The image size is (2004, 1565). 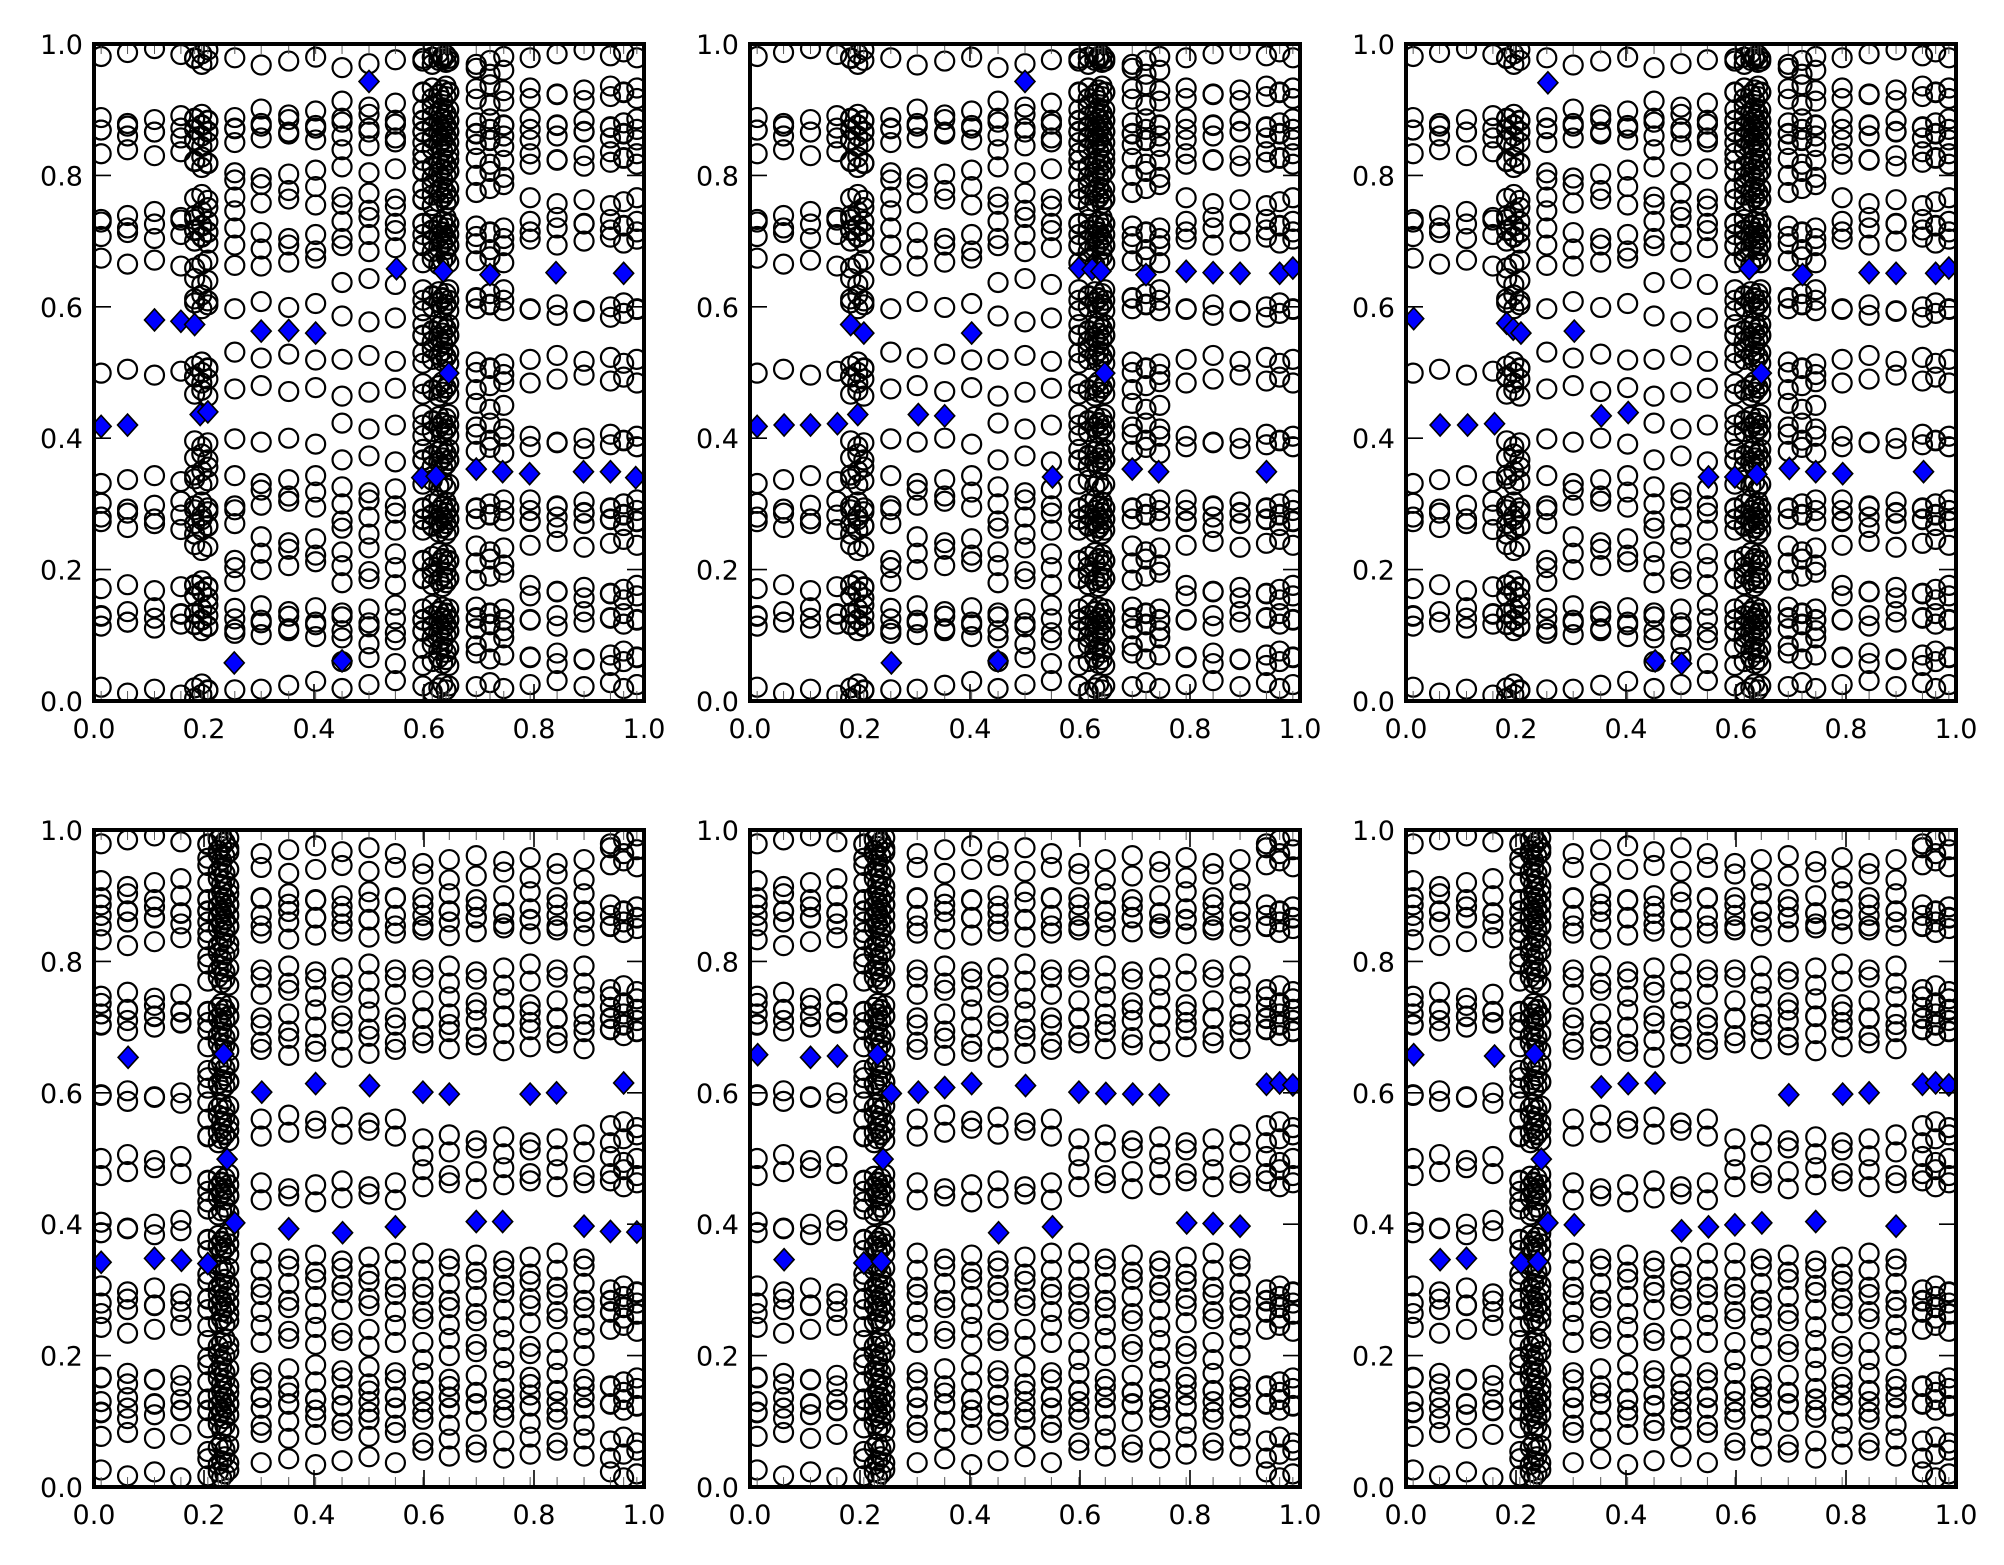 What do you see at coordinates (717, 702) in the screenshot?
I see `y-tick-label: 0.0` at bounding box center [717, 702].